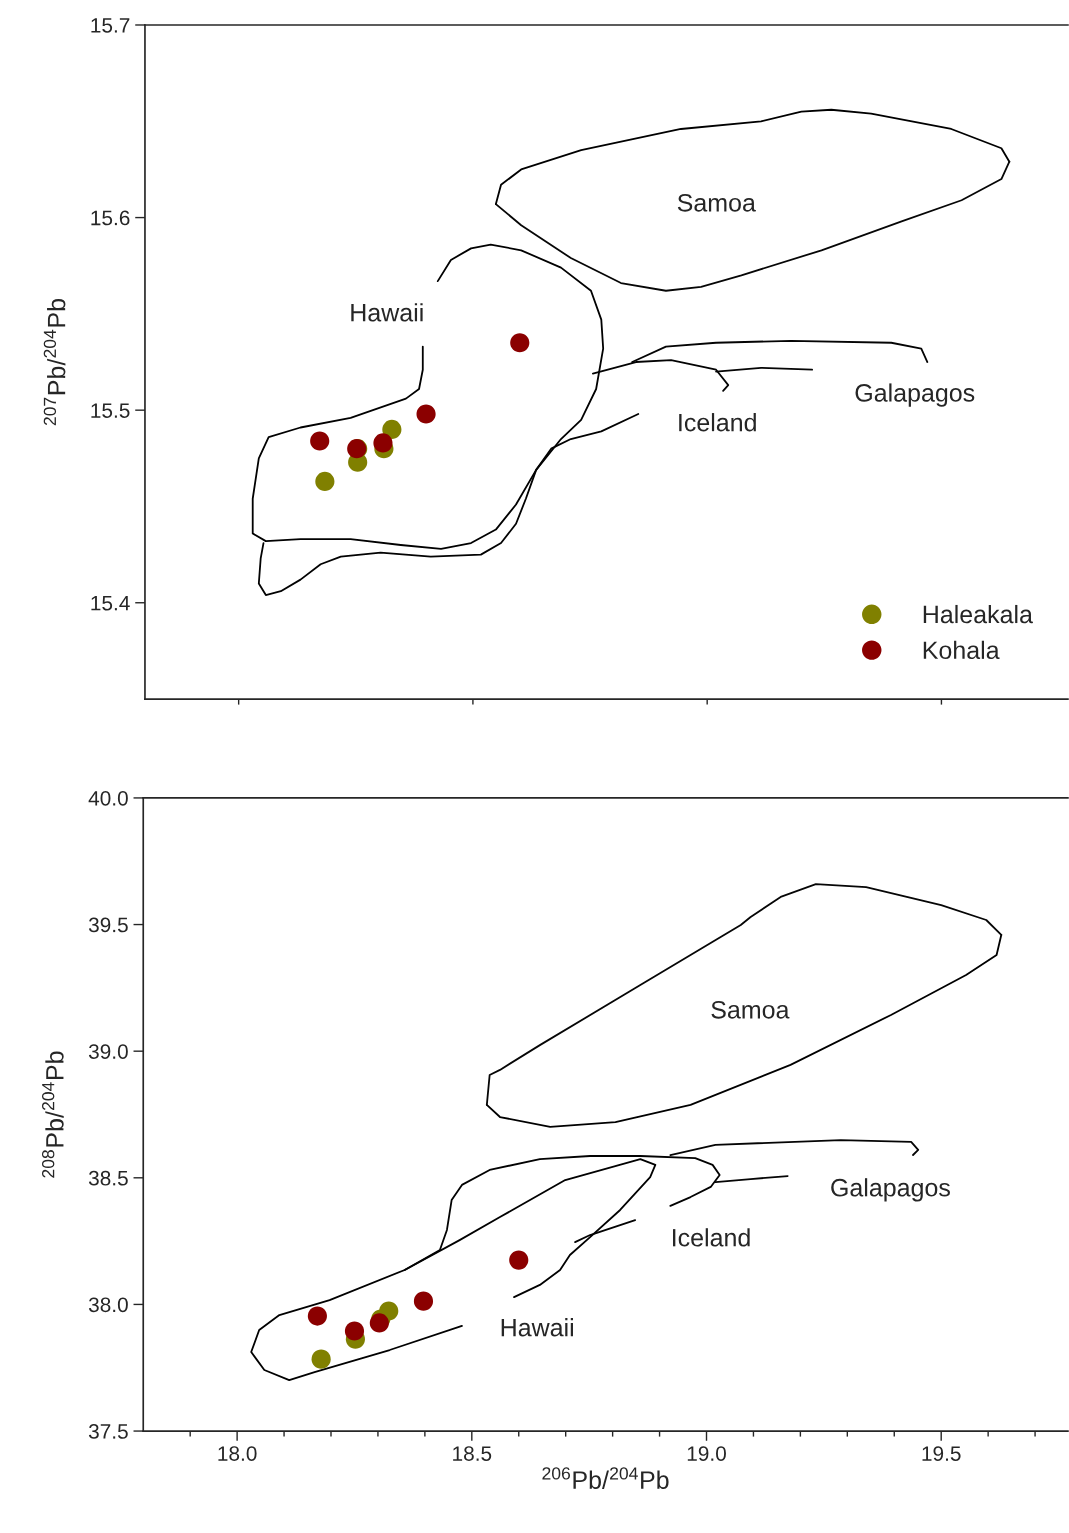 Image resolution: width=1069 pixels, height=1533 pixels. I want to click on y-tick-label: 15.4, so click(110, 603).